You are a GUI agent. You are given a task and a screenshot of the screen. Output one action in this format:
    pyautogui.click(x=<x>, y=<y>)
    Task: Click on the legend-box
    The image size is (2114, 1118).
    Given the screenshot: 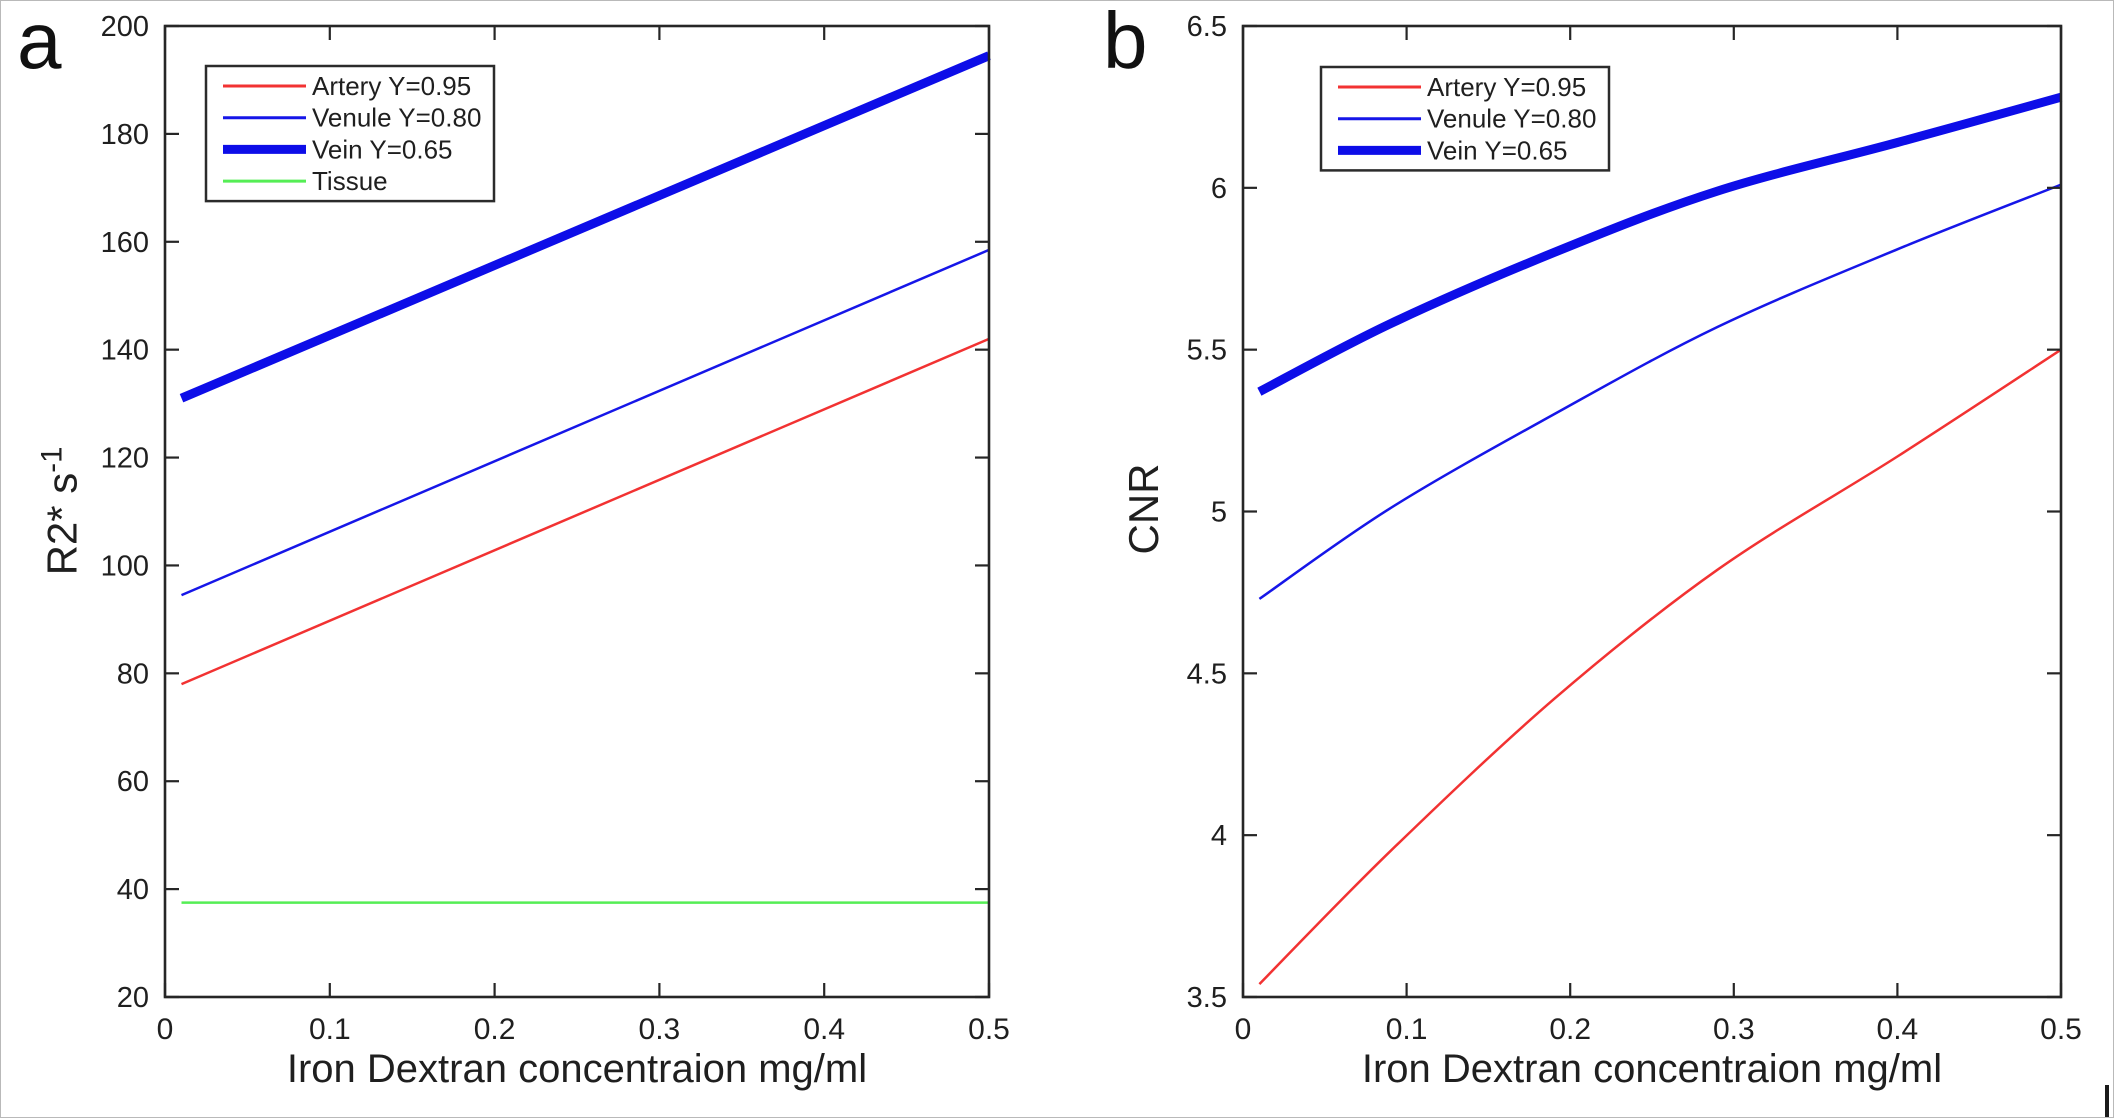 What is the action you would take?
    pyautogui.click(x=350, y=133)
    